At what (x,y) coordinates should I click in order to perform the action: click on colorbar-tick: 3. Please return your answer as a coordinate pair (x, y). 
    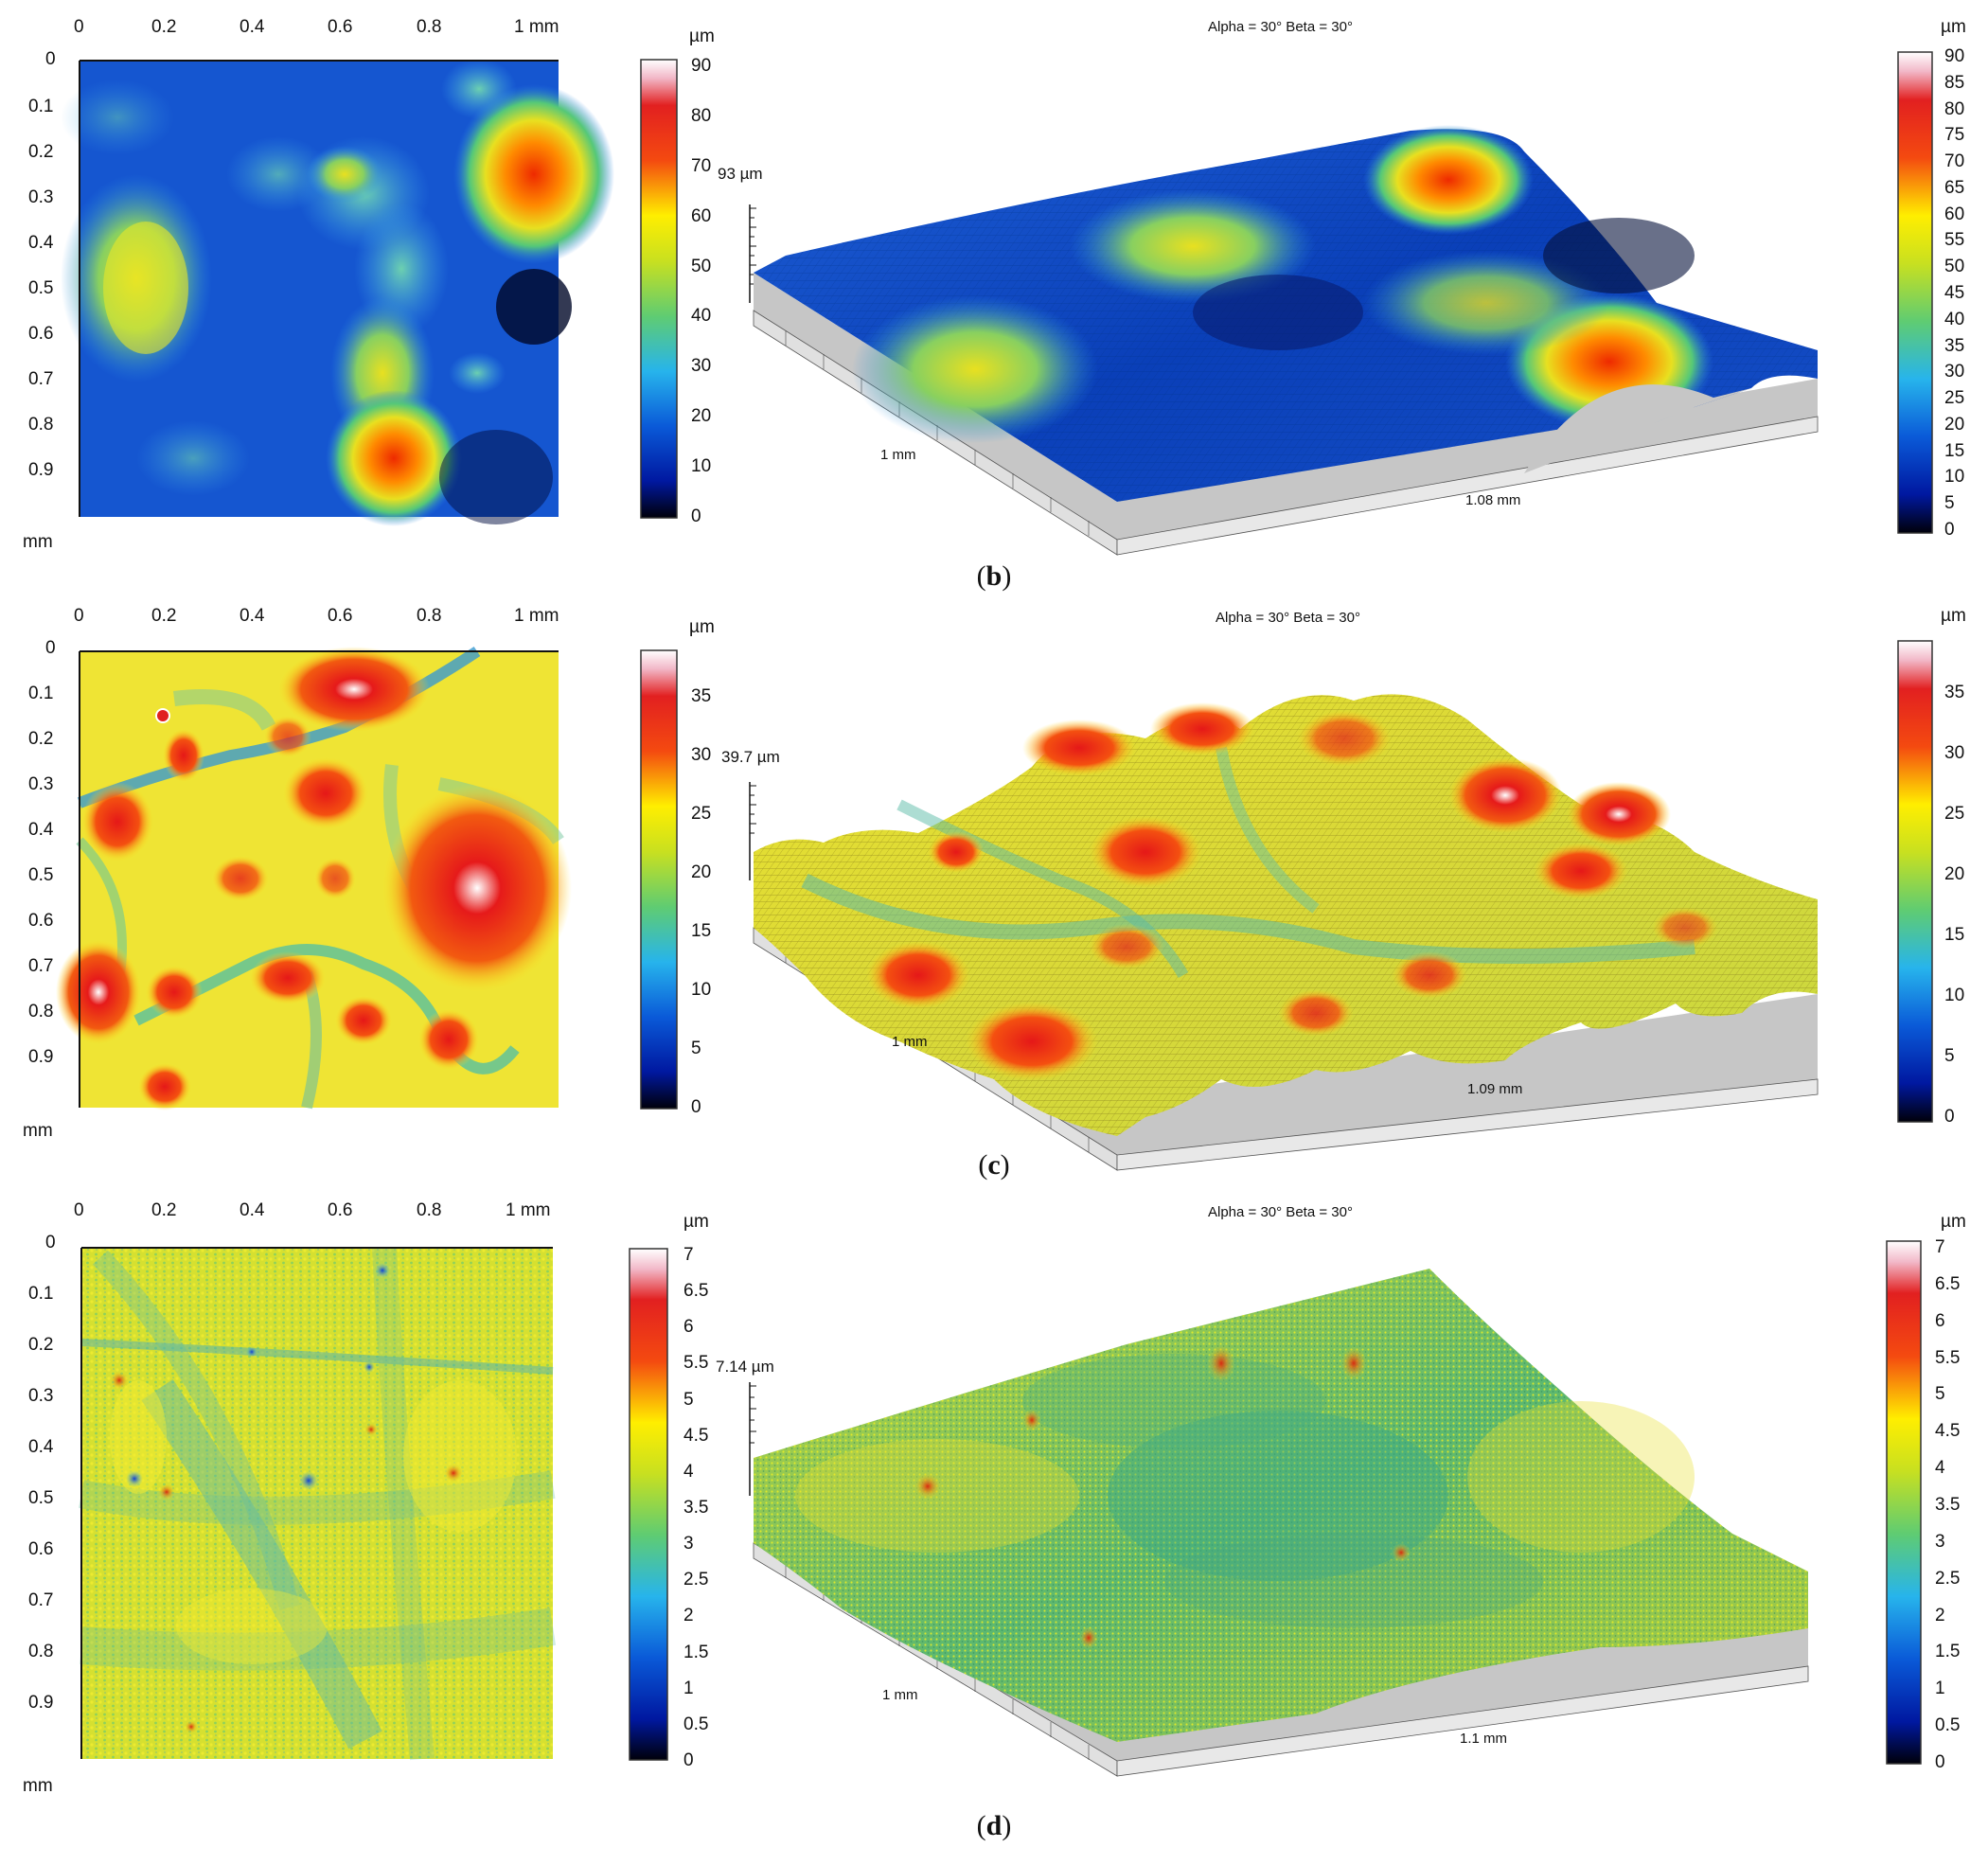
    Looking at the image, I should click on (688, 1544).